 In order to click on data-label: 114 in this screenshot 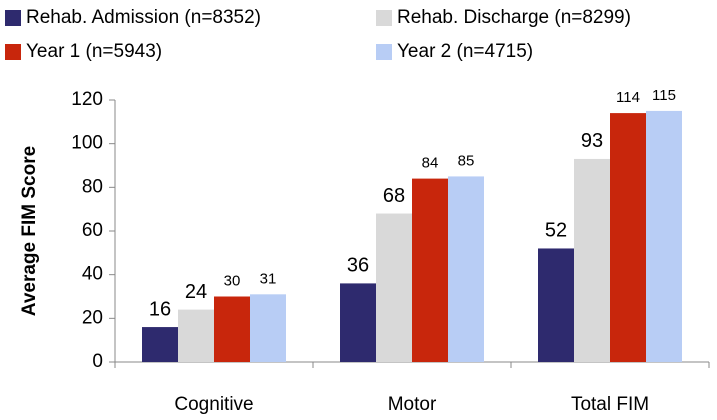, I will do `click(628, 97)`.